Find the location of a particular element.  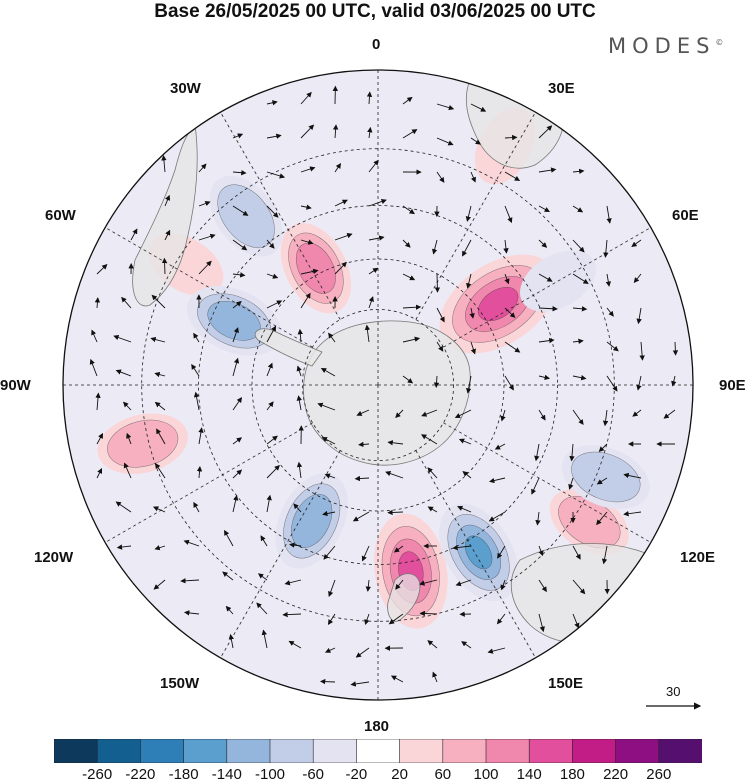

brand-copyright-mark: © is located at coordinates (719, 42).